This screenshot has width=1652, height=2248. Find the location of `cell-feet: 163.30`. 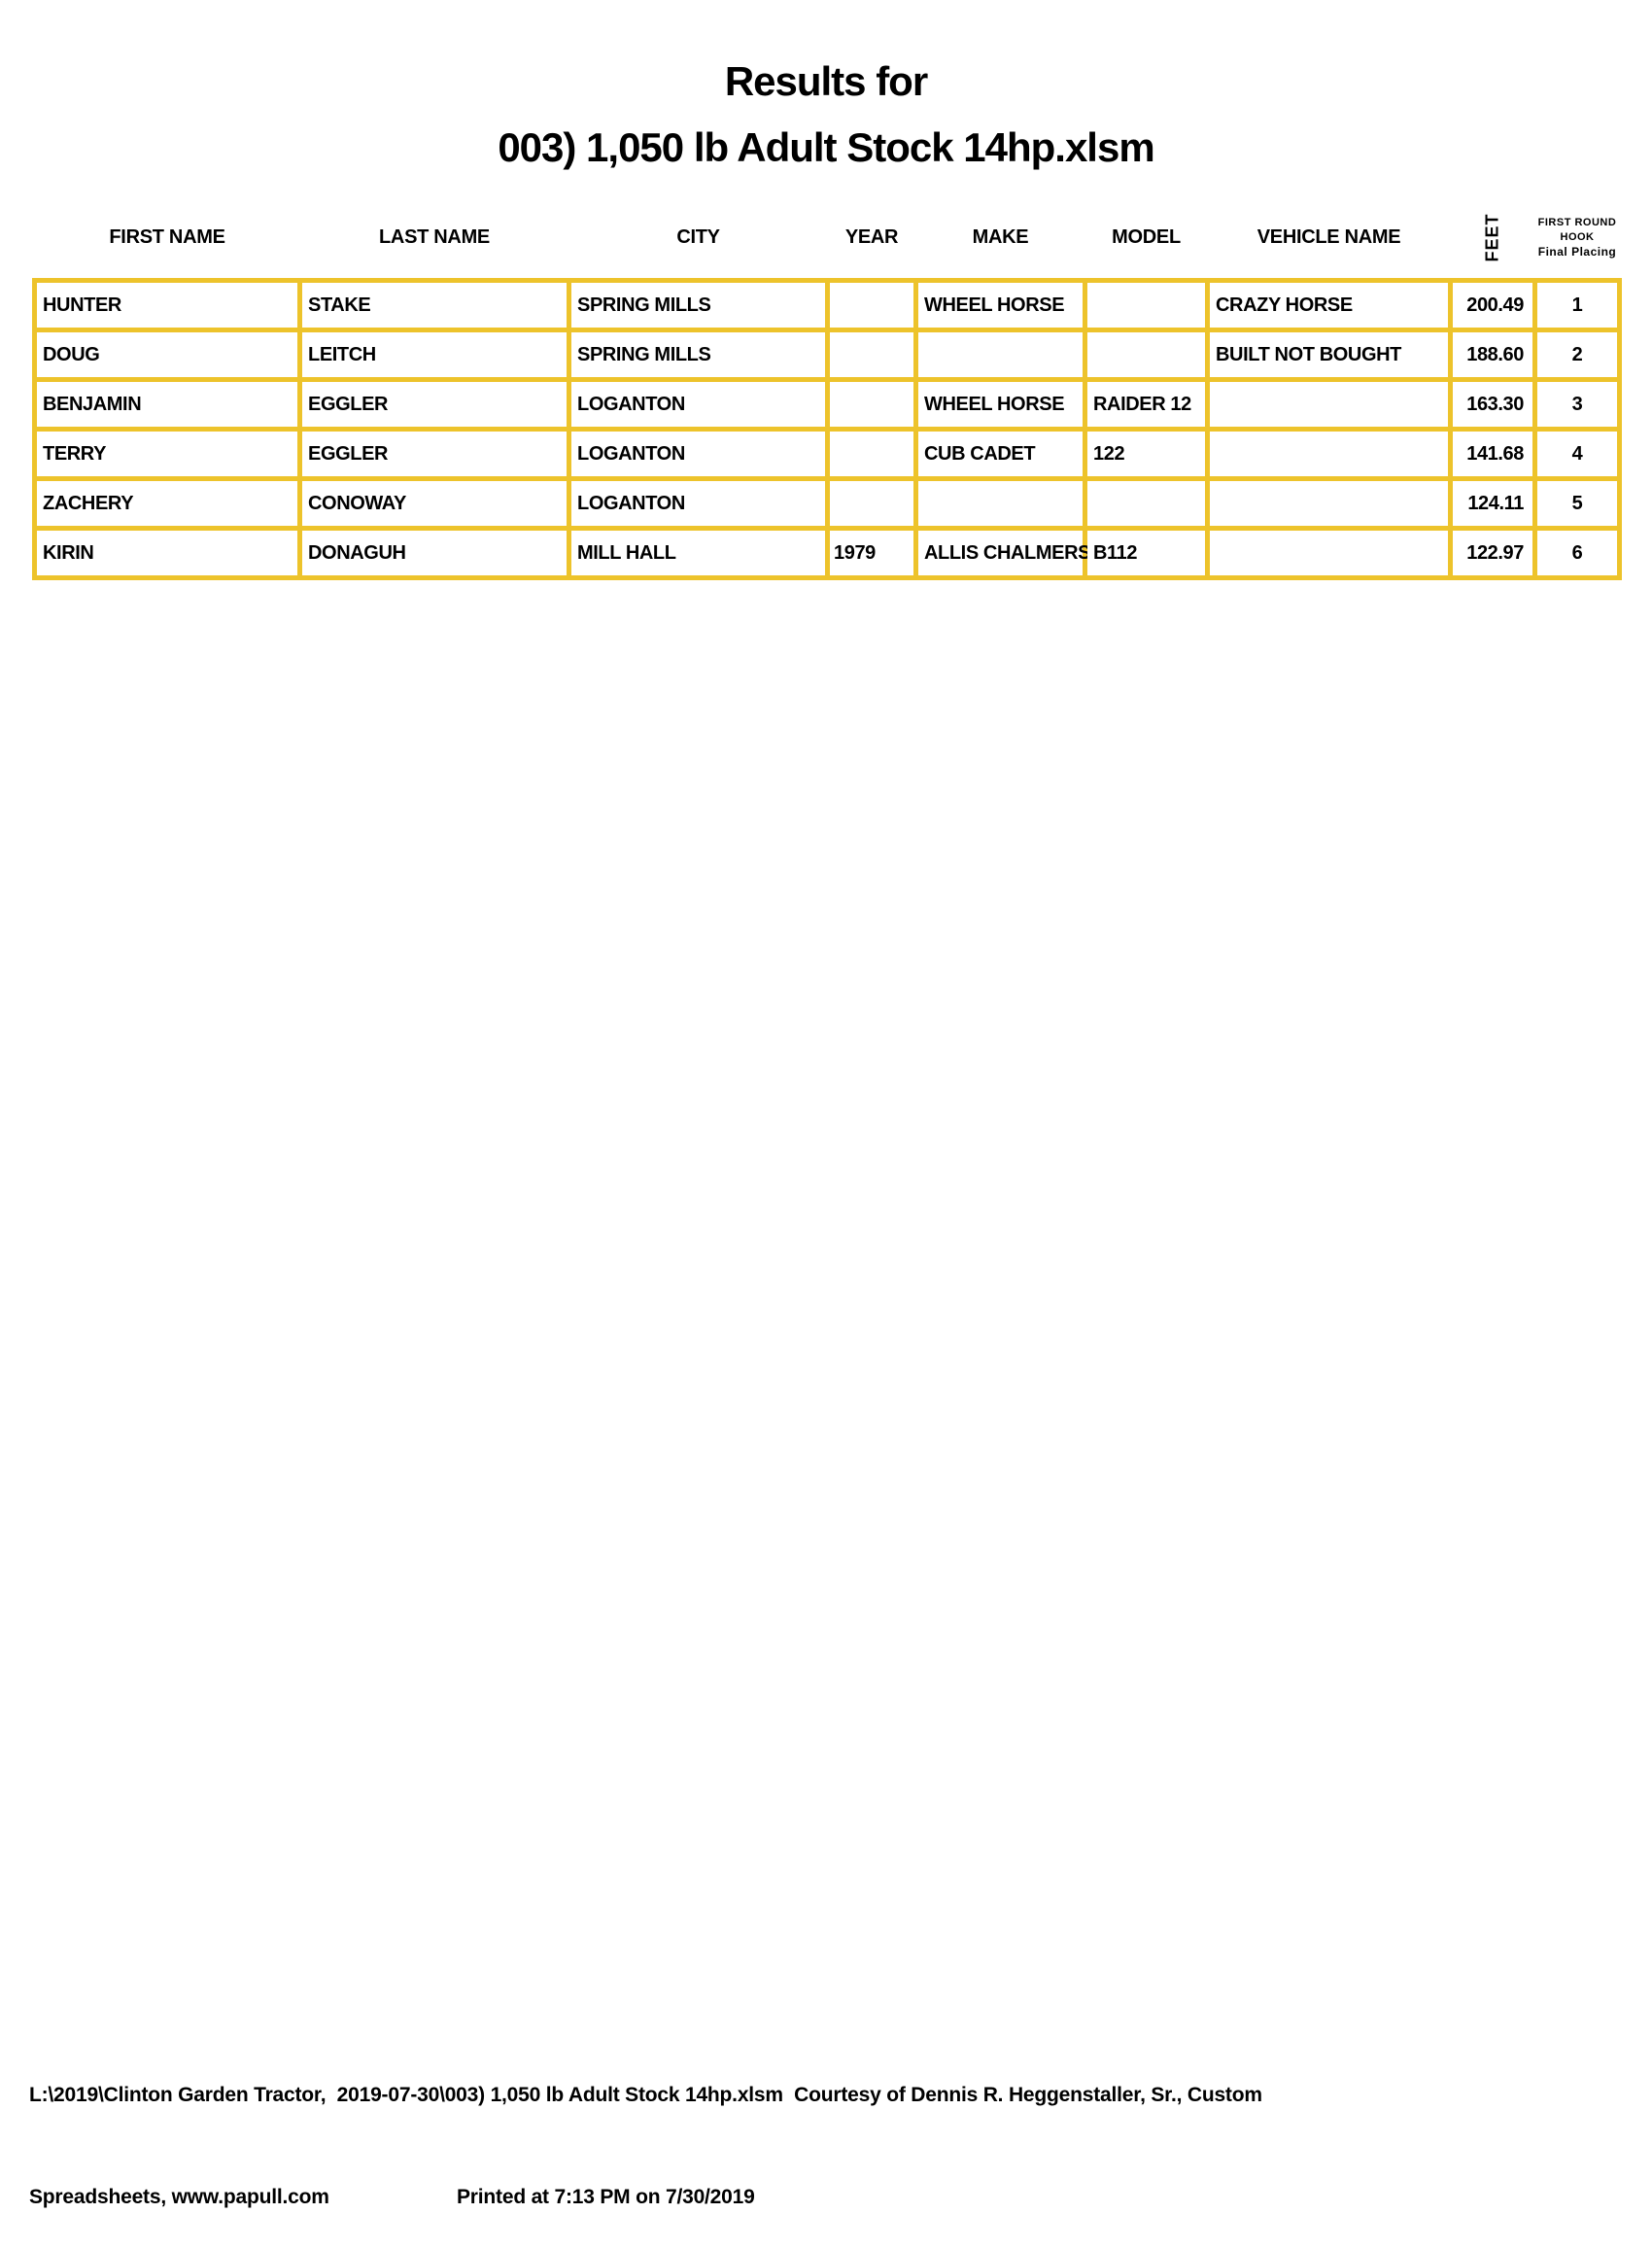

cell-feet: 163.30 is located at coordinates (1493, 404).